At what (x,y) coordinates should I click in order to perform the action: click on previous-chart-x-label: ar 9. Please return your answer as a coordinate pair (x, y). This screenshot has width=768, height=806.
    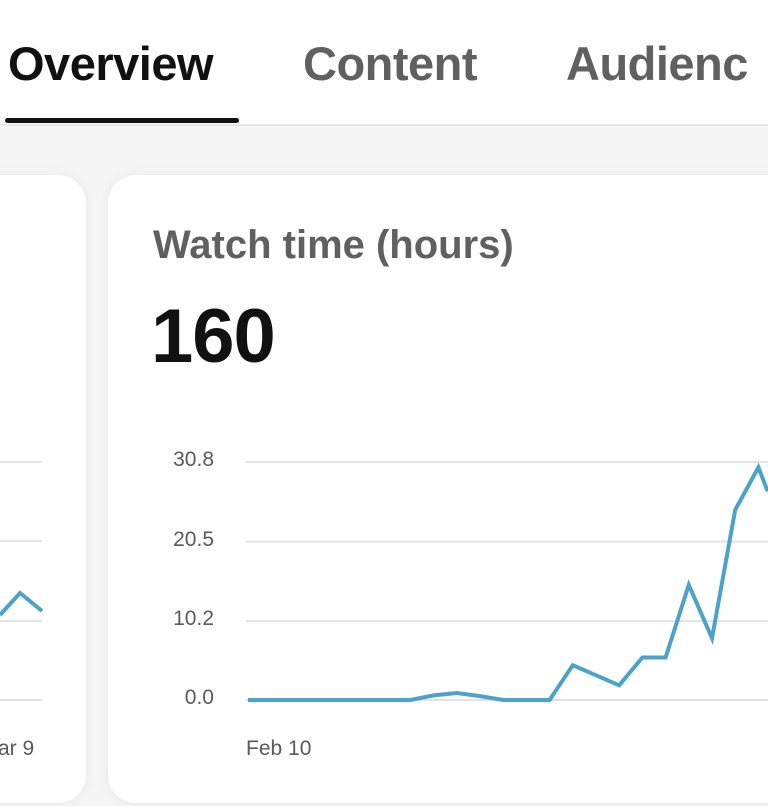
    Looking at the image, I should click on (17, 748).